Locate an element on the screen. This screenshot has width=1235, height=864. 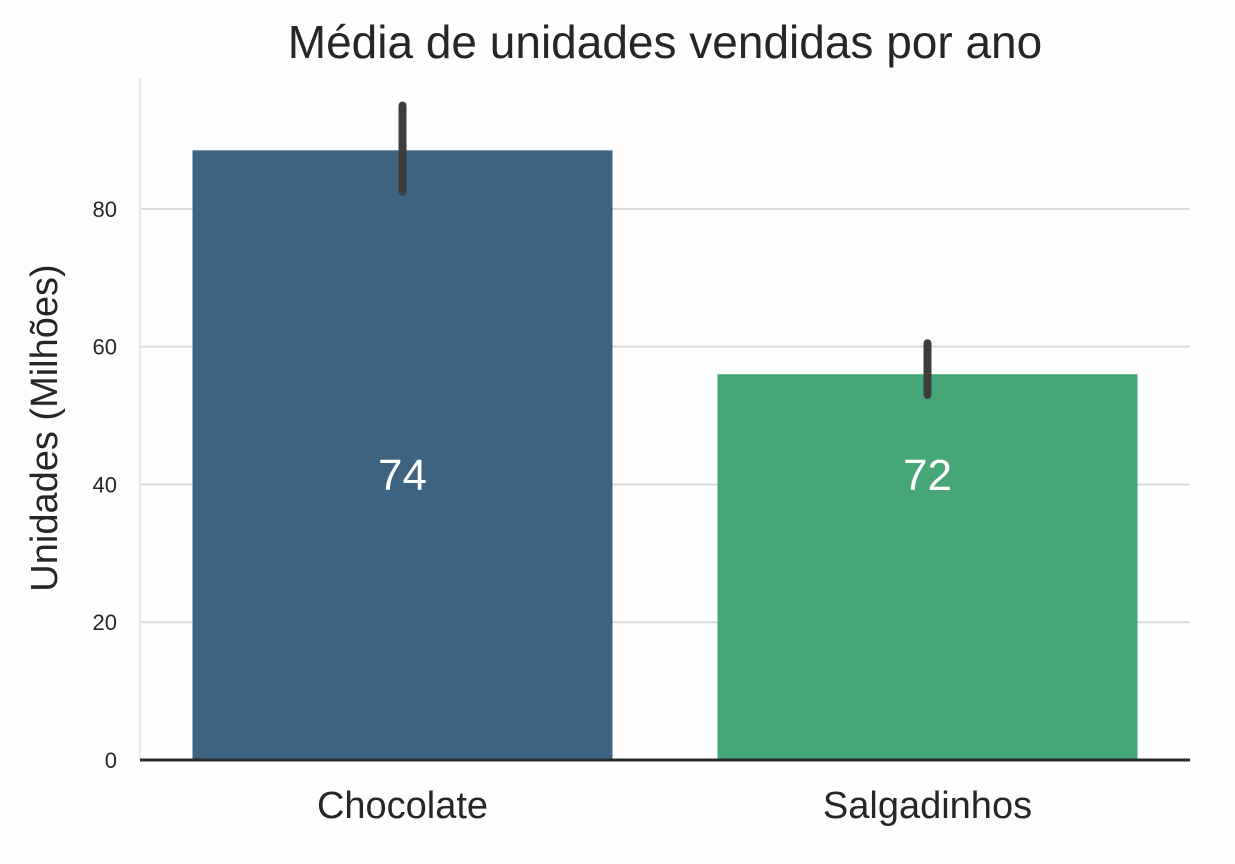
y-tick-label: 80 is located at coordinates (105, 209).